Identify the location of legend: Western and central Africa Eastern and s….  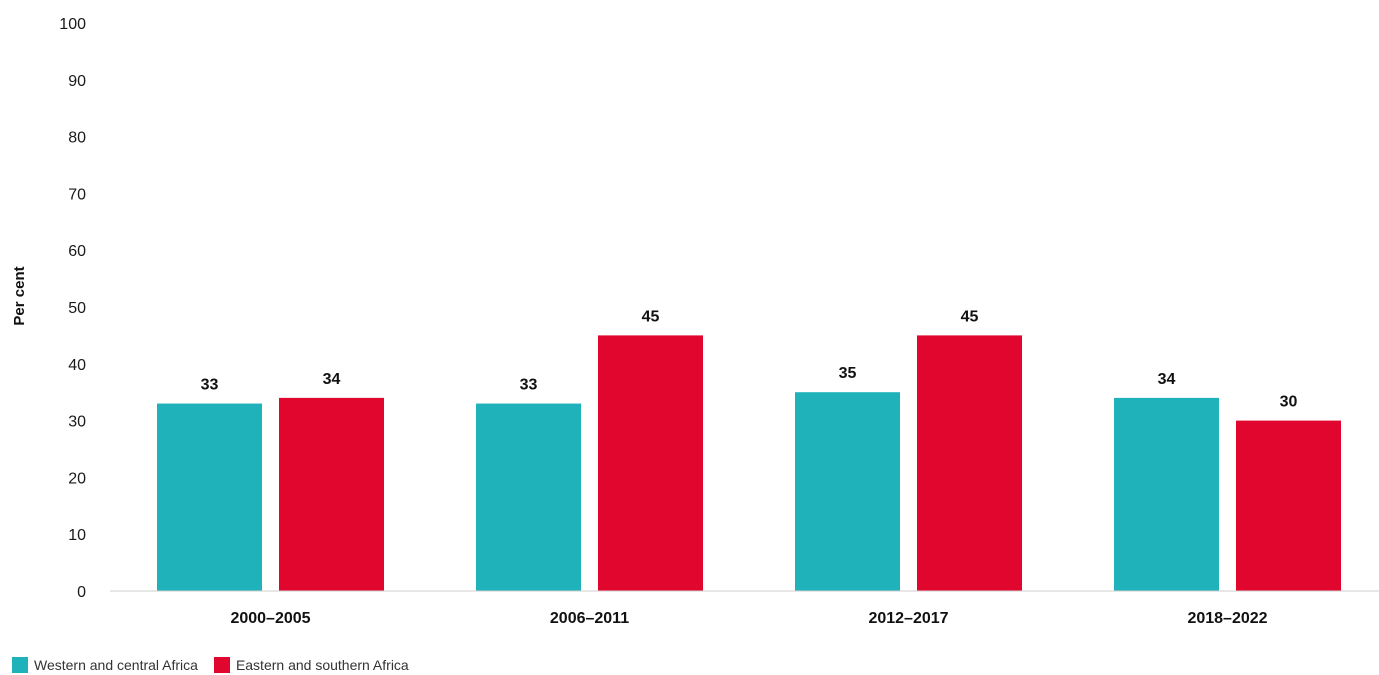
(218, 665).